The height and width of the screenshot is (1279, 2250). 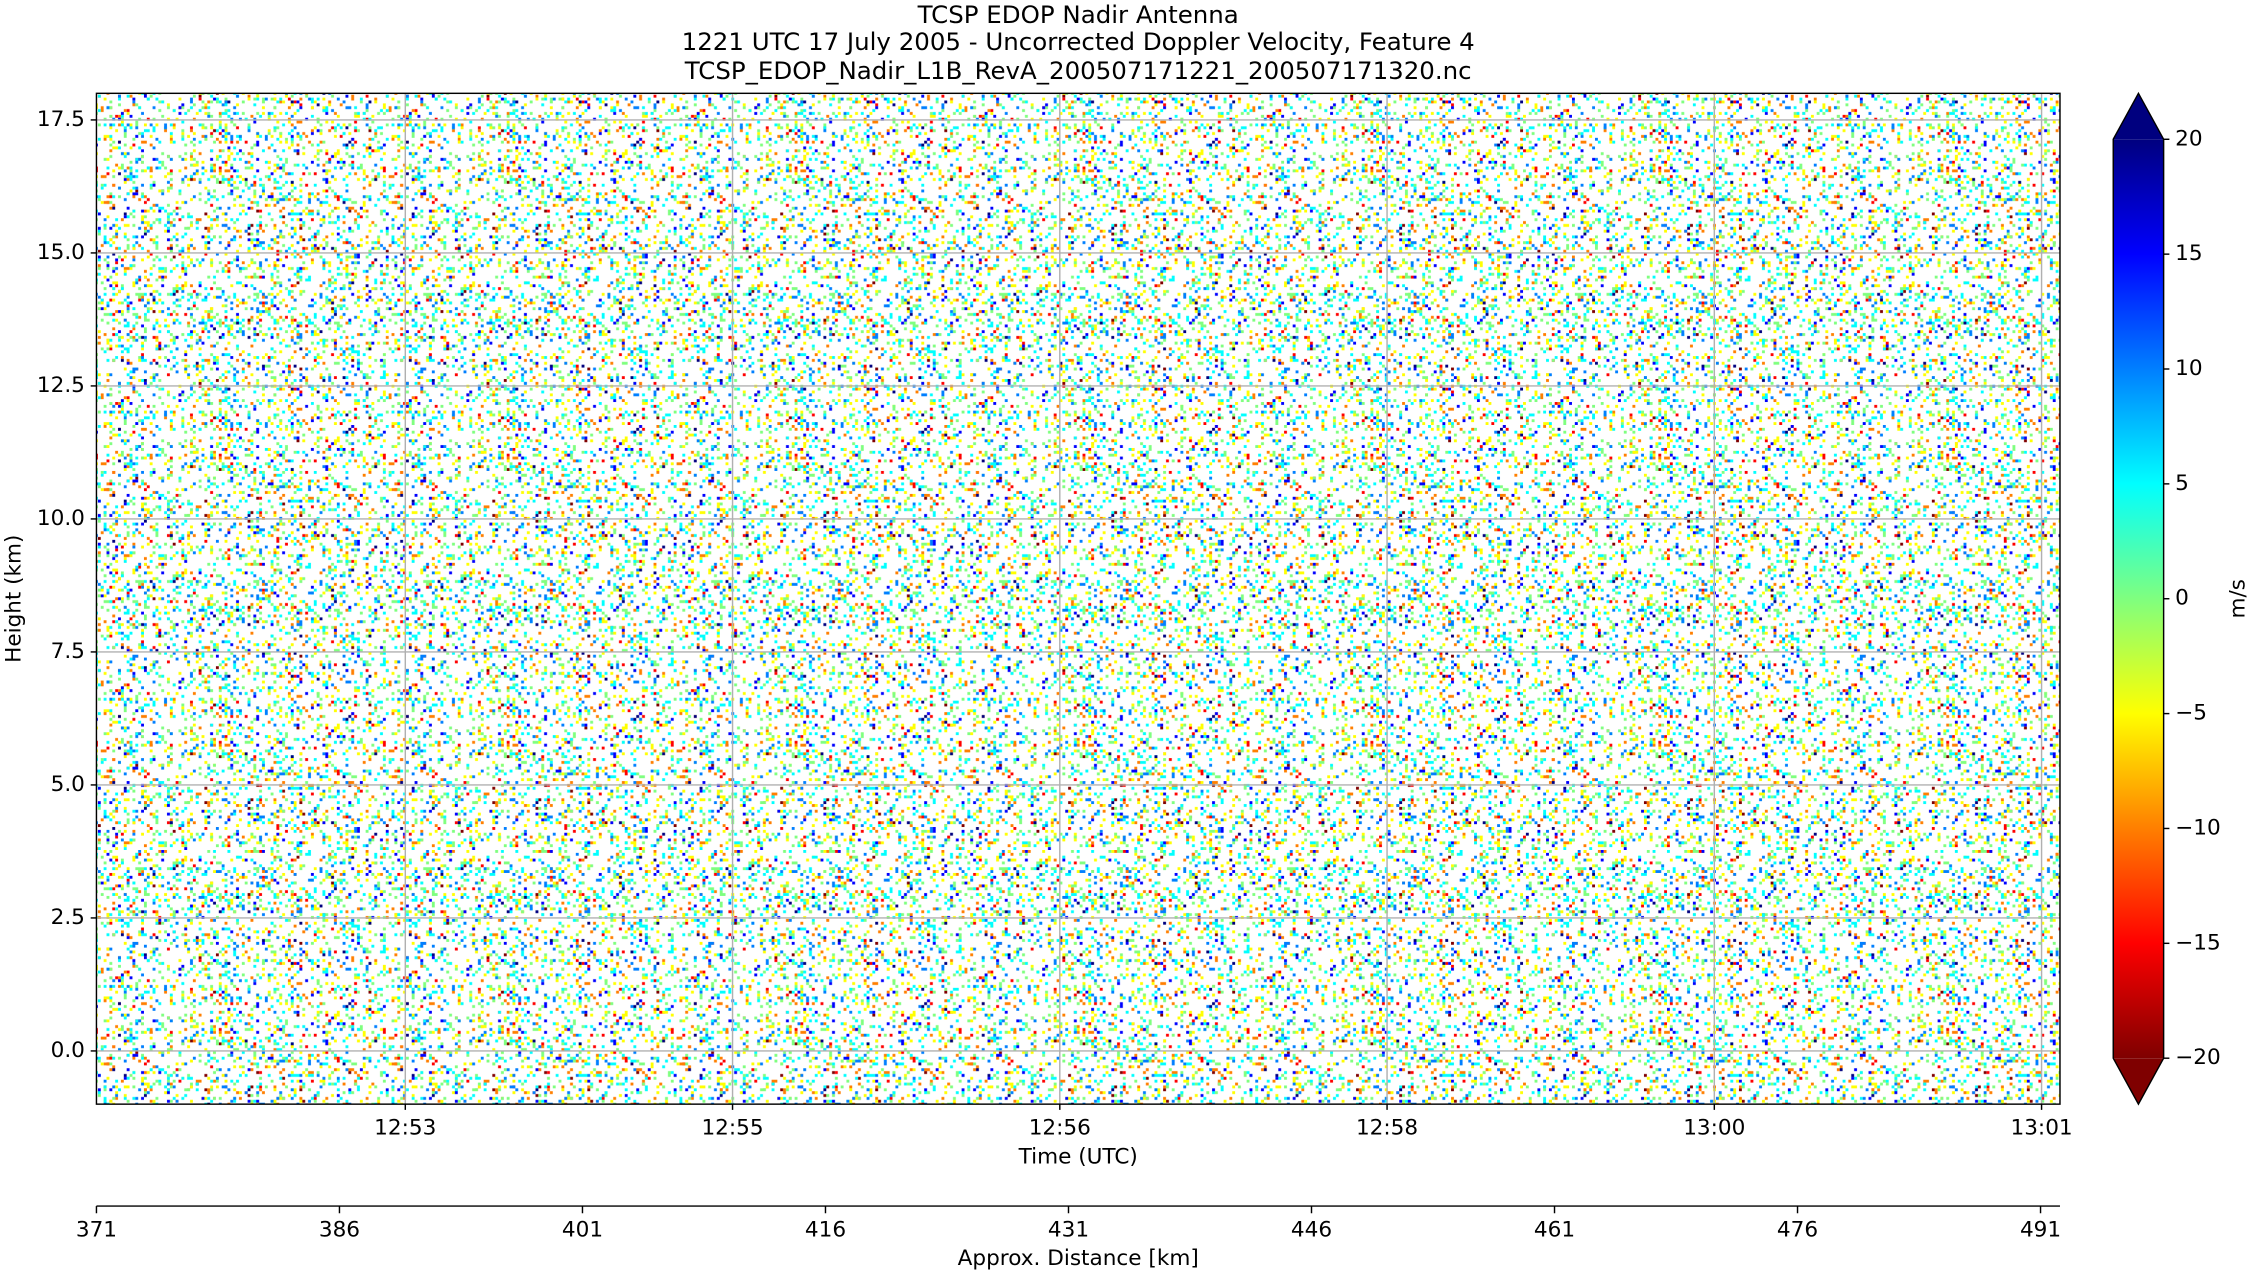 What do you see at coordinates (2182, 483) in the screenshot?
I see `colorbar-tick-label: 5` at bounding box center [2182, 483].